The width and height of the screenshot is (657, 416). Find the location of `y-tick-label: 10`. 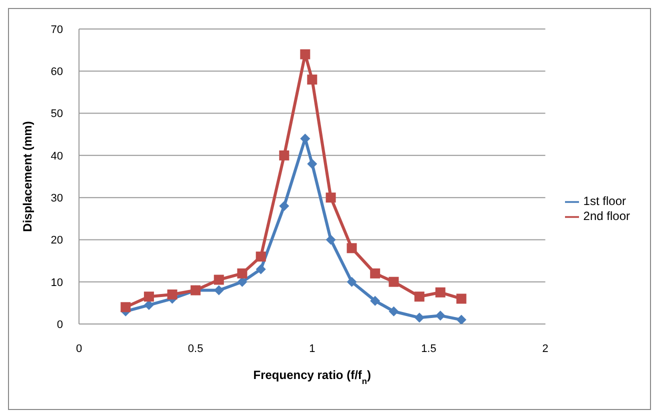

y-tick-label: 10 is located at coordinates (56, 282).